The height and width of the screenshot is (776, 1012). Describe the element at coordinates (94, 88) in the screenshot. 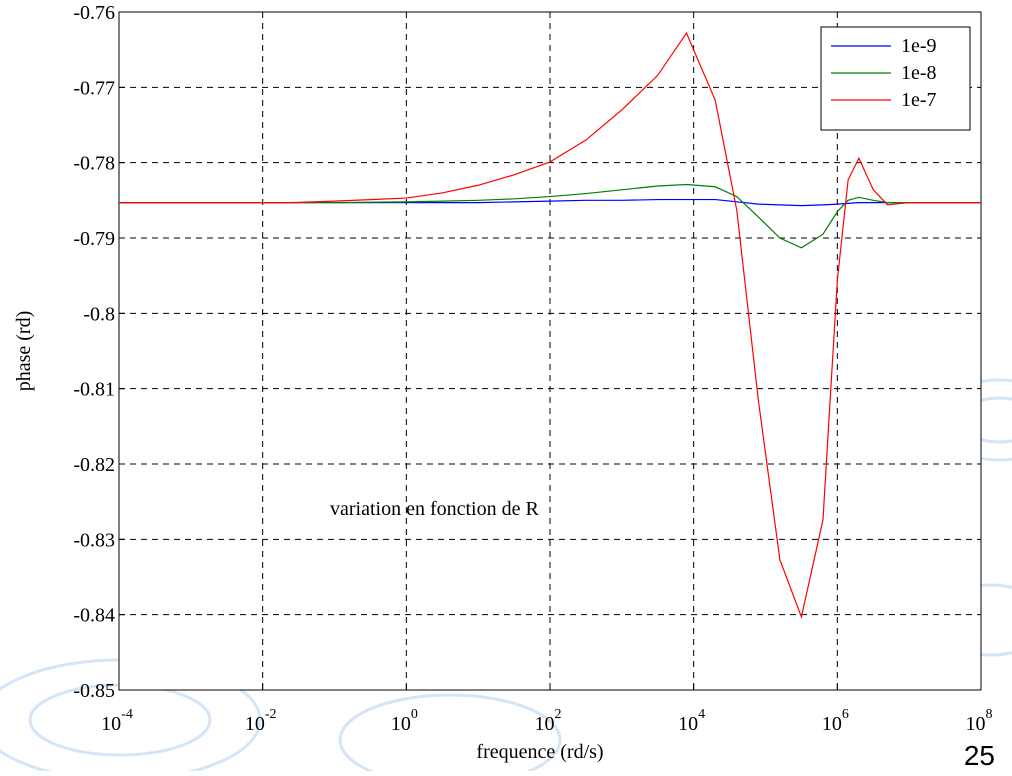

I see `y-tick-label: -0.77` at that location.